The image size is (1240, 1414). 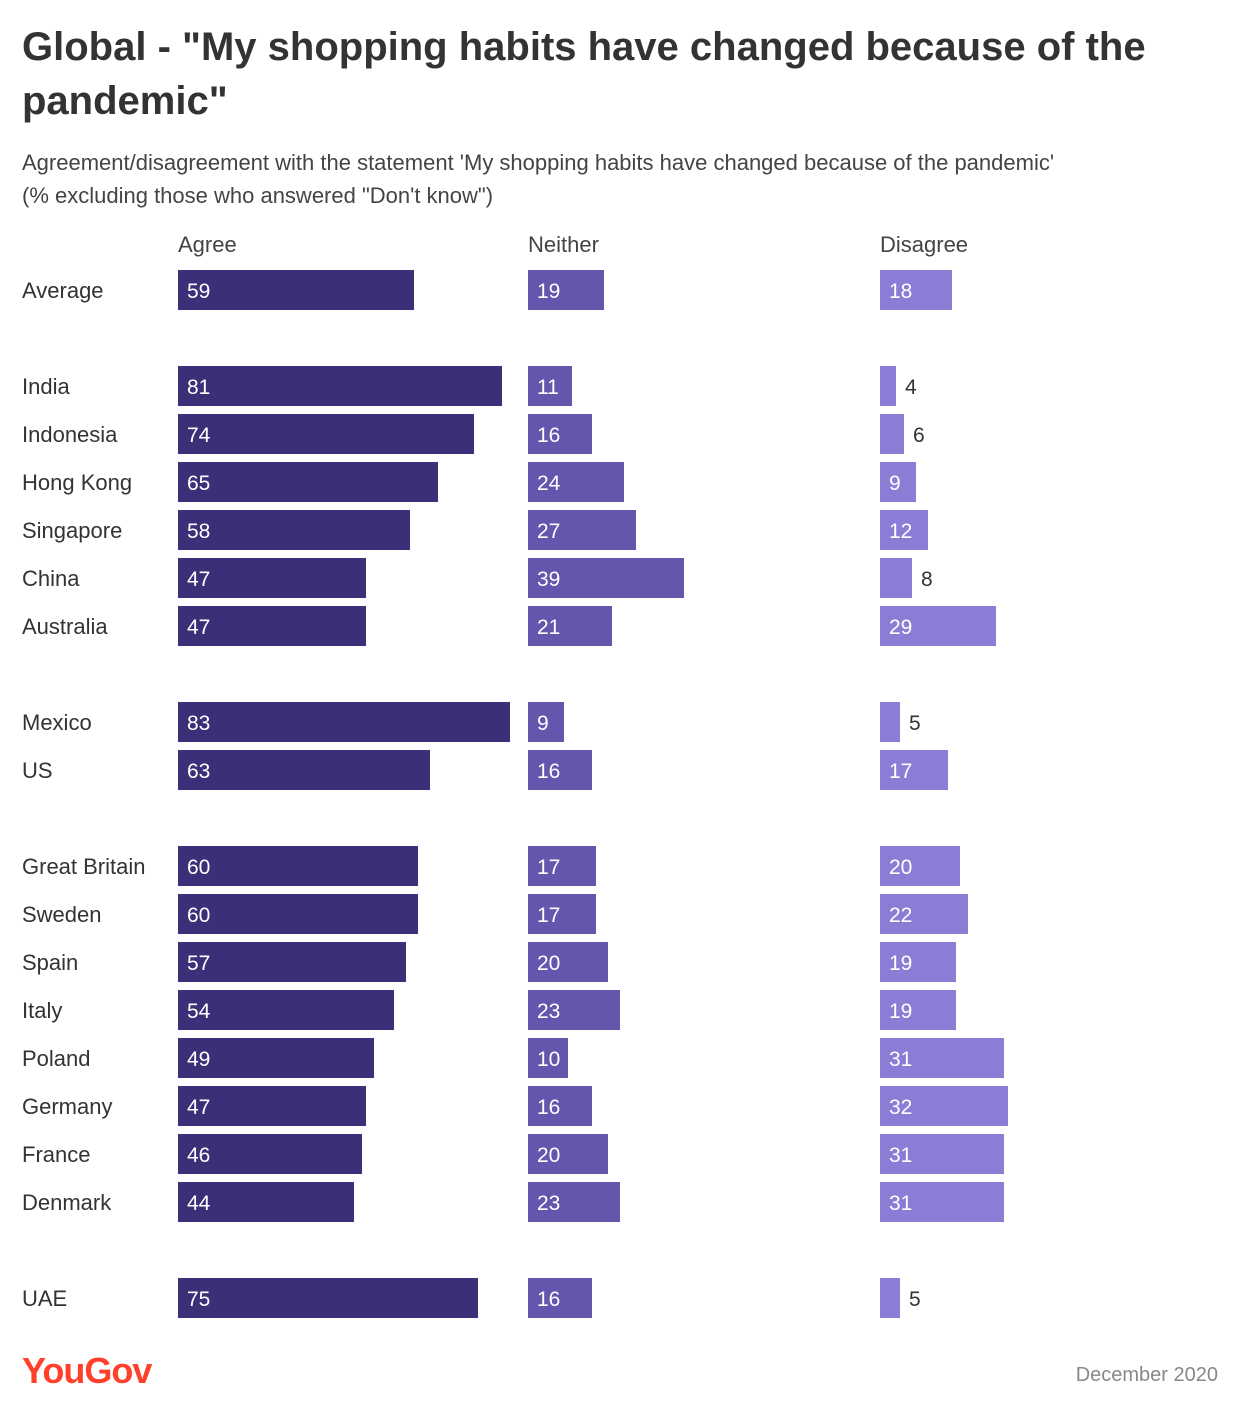 I want to click on bar-disagree-hong-kong, so click(x=898, y=482).